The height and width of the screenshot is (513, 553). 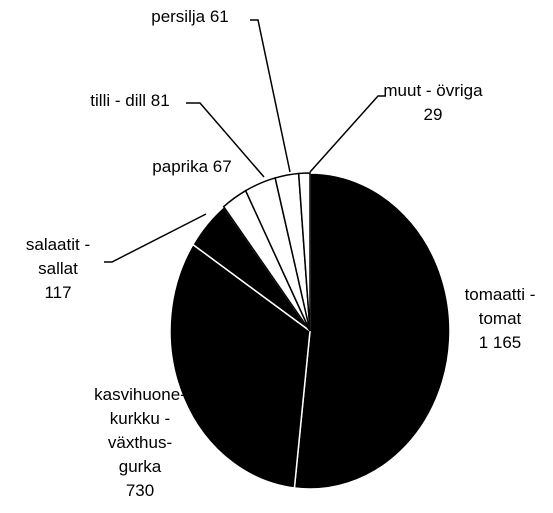 What do you see at coordinates (500, 342) in the screenshot?
I see `value-label: 1 165` at bounding box center [500, 342].